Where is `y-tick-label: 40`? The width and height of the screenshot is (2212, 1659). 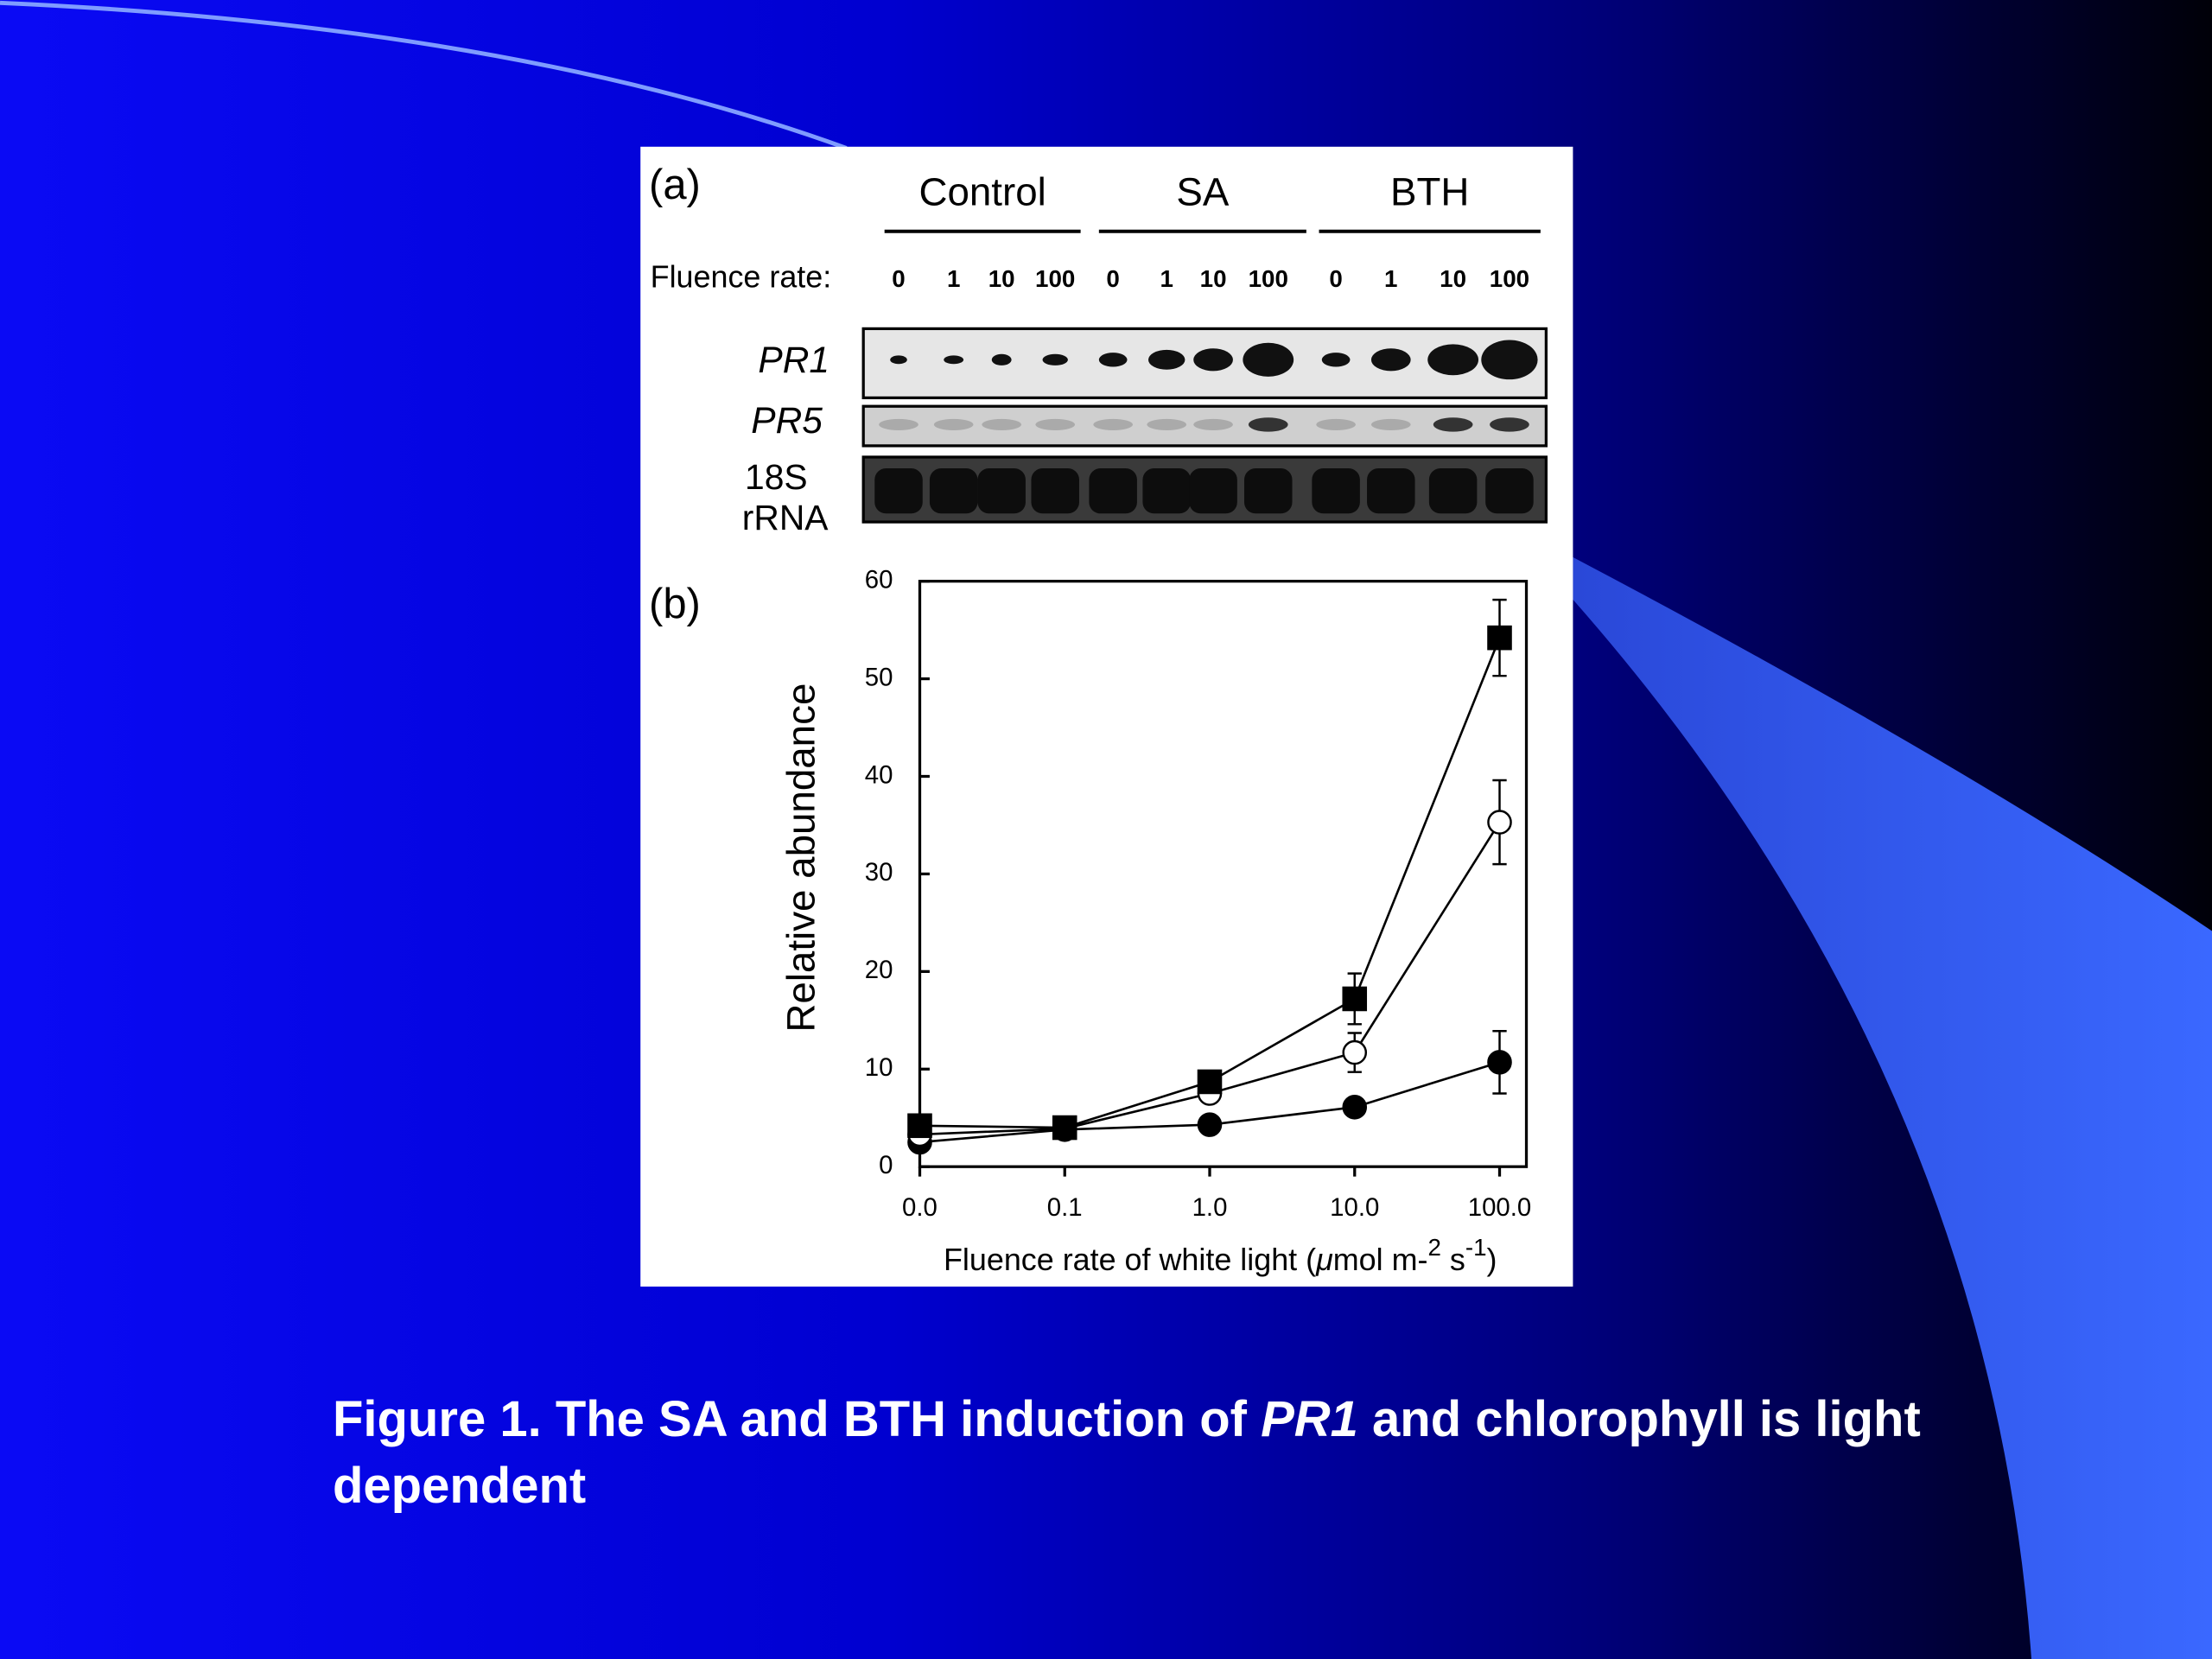 y-tick-label: 40 is located at coordinates (879, 774).